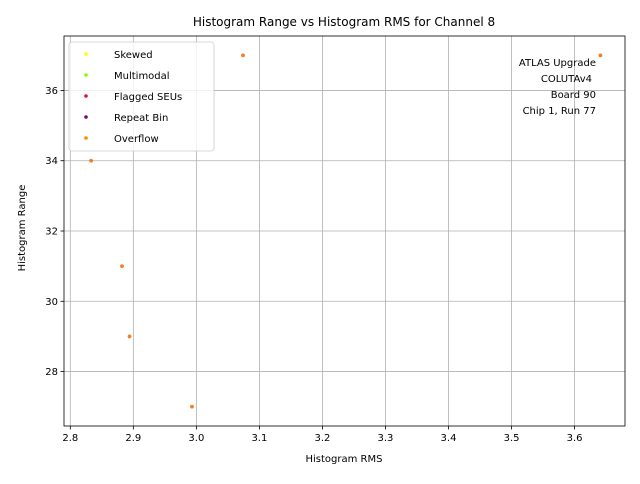 The image size is (640, 484). What do you see at coordinates (449, 438) in the screenshot?
I see `x-tick-label: 3.4` at bounding box center [449, 438].